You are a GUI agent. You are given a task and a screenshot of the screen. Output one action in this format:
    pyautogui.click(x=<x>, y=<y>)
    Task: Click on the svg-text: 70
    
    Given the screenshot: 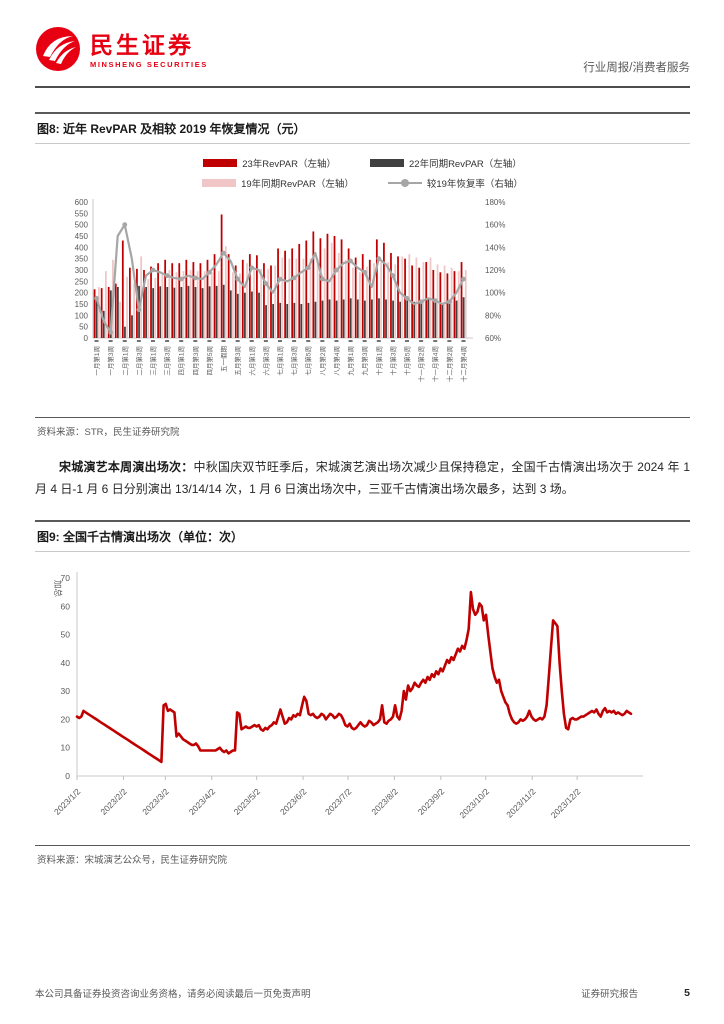 What is the action you would take?
    pyautogui.click(x=66, y=578)
    